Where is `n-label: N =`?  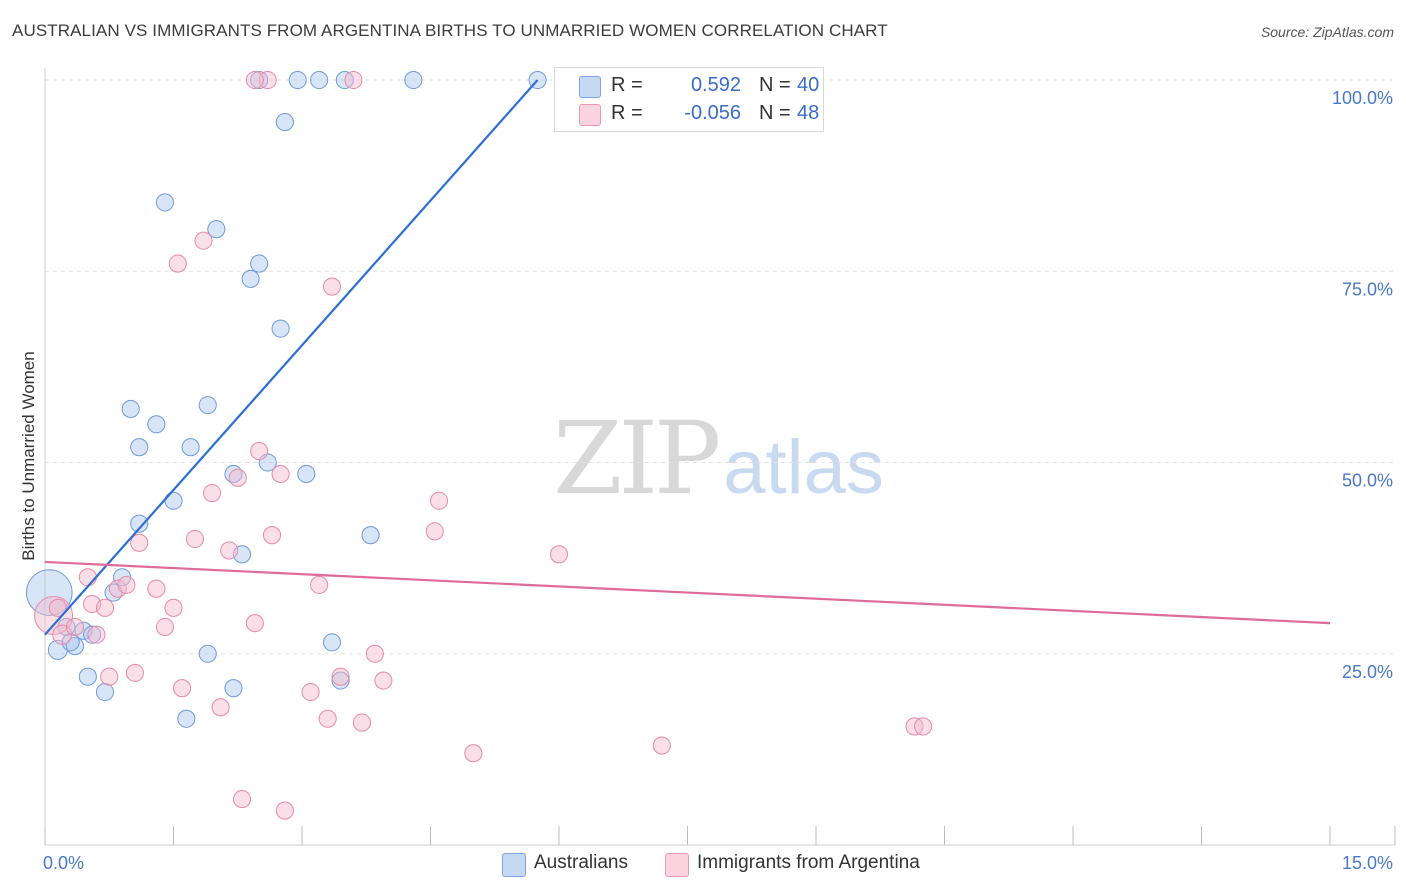 n-label: N = is located at coordinates (775, 85).